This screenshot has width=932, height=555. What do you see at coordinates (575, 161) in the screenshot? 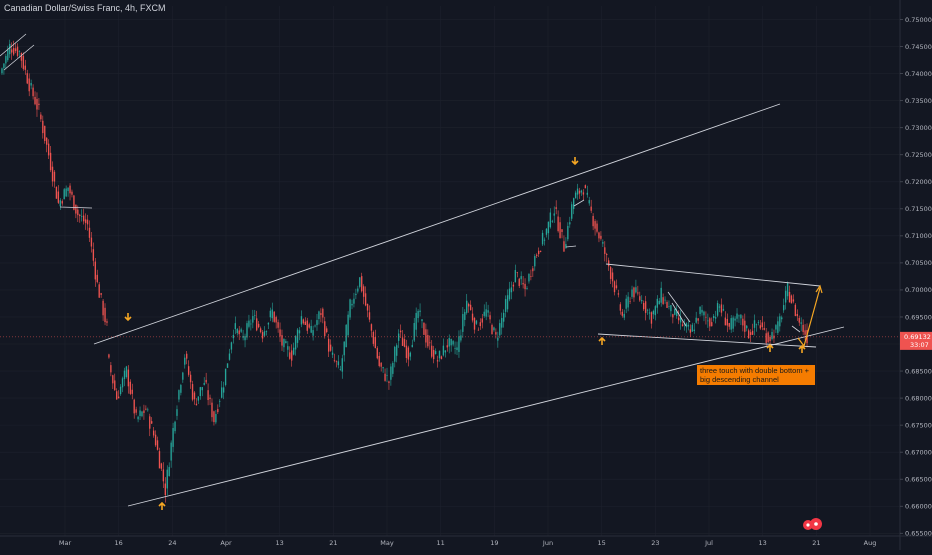
I see `down-arrow-icon-june` at bounding box center [575, 161].